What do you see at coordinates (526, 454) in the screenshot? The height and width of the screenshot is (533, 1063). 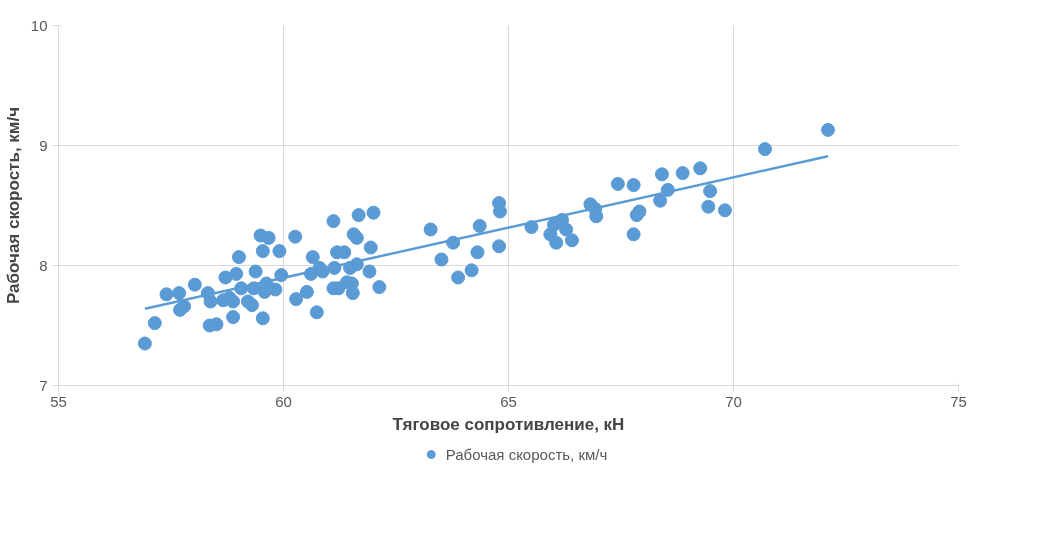 I see `legend-label: Рабочая скорость, км/ч` at bounding box center [526, 454].